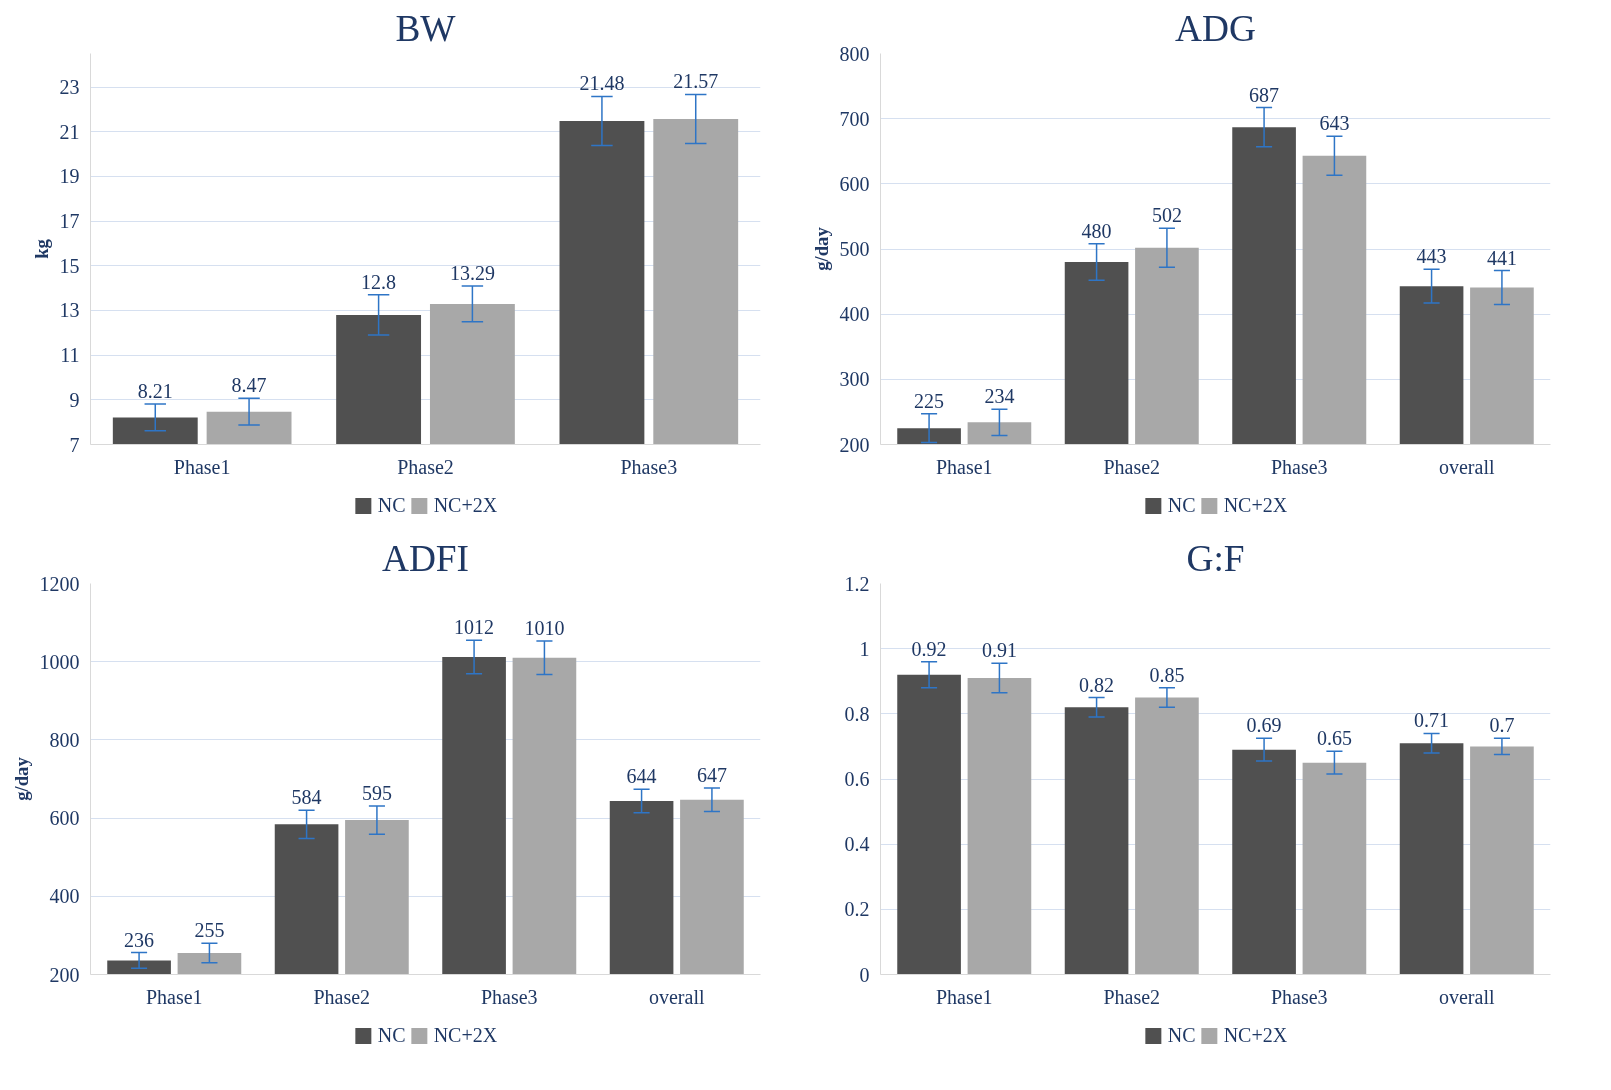  I want to click on chart-title: G:F, so click(1215, 558).